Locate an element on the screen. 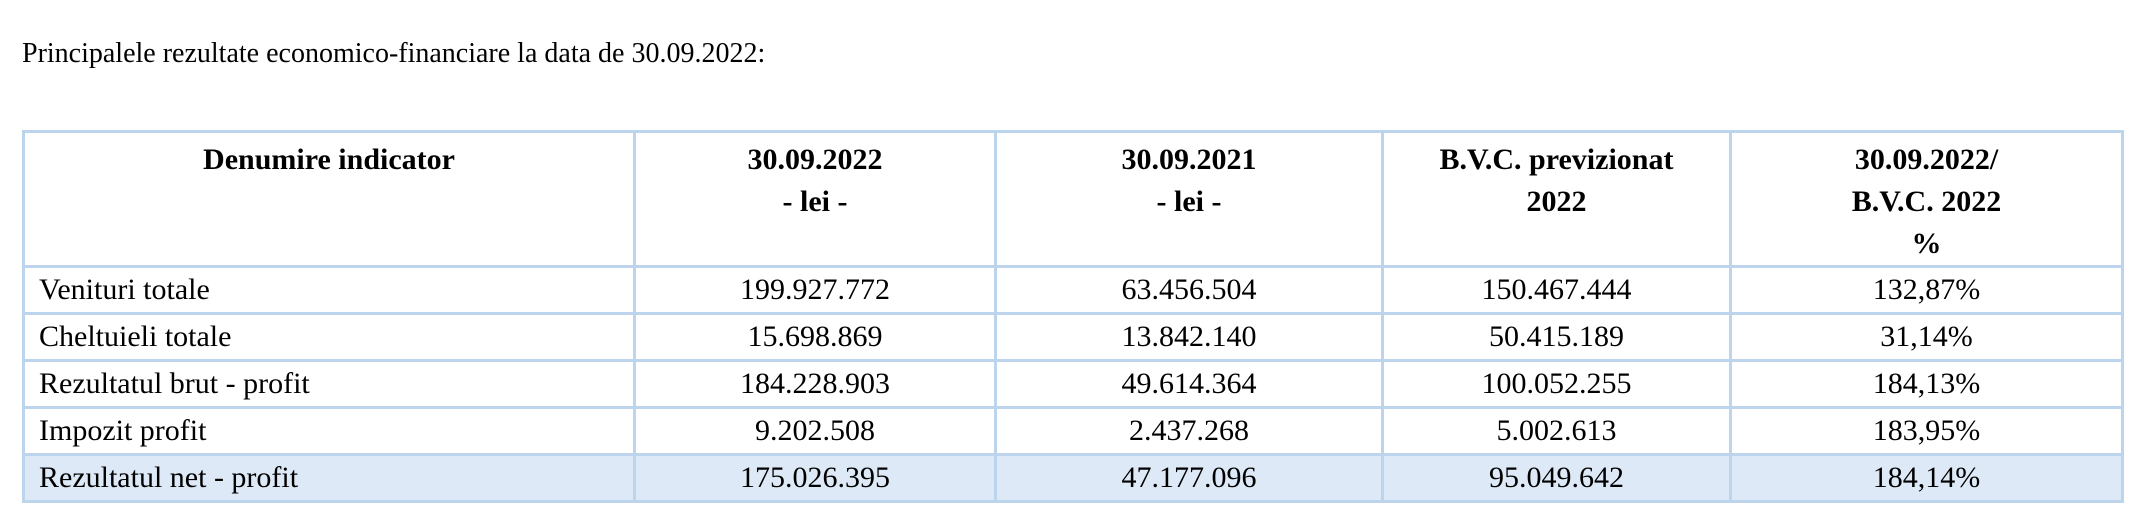 This screenshot has height=516, width=2142. header-bvc-line-1: B.V.C. previzionat is located at coordinates (1556, 159).